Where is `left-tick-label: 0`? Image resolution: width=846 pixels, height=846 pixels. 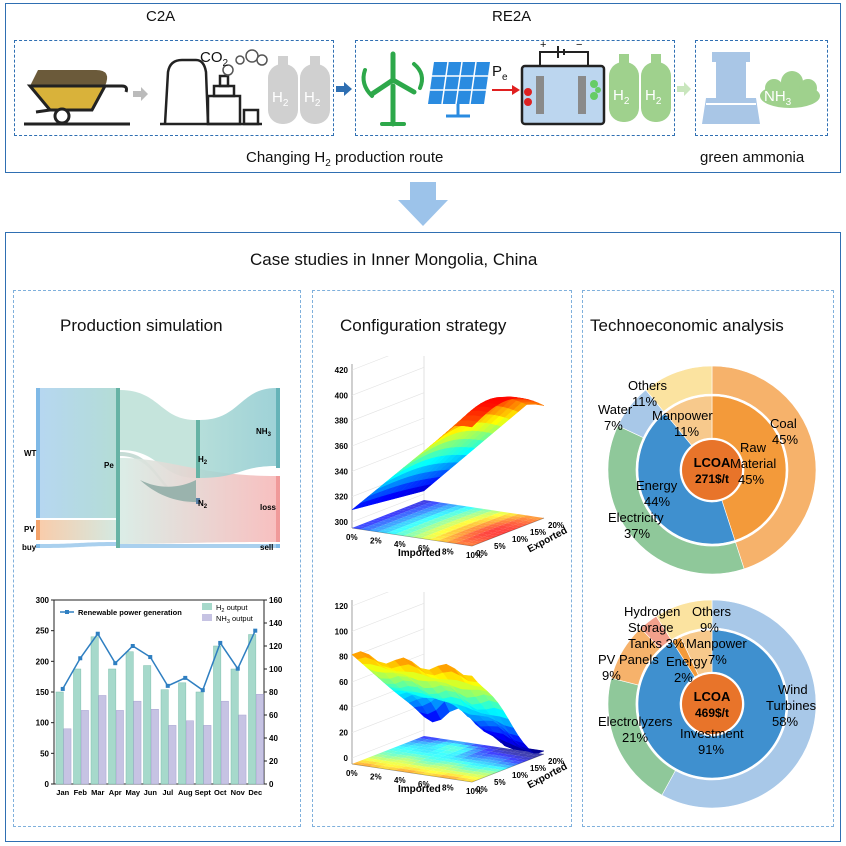 left-tick-label: 0 is located at coordinates (47, 784).